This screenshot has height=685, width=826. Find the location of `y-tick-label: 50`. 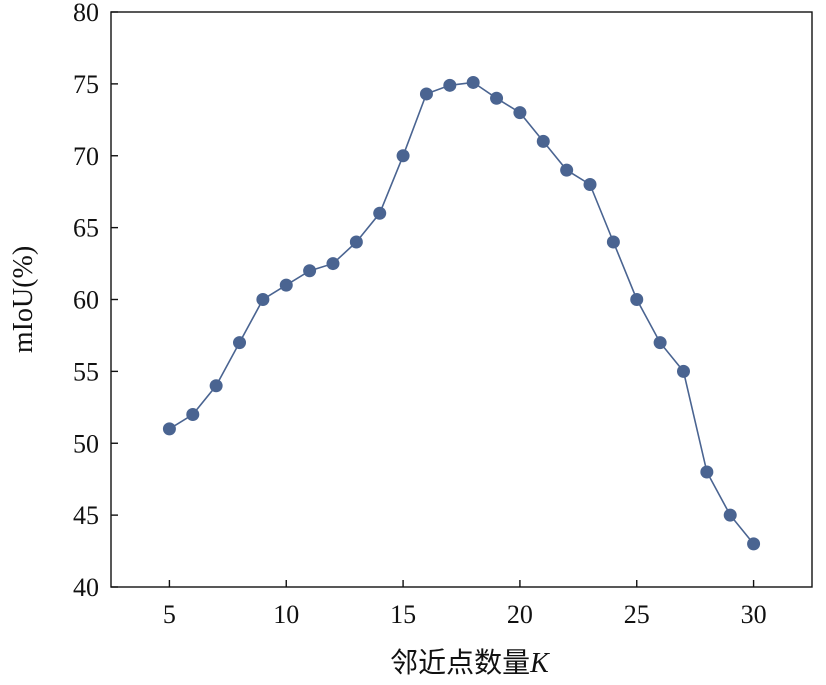

y-tick-label: 50 is located at coordinates (86, 443).